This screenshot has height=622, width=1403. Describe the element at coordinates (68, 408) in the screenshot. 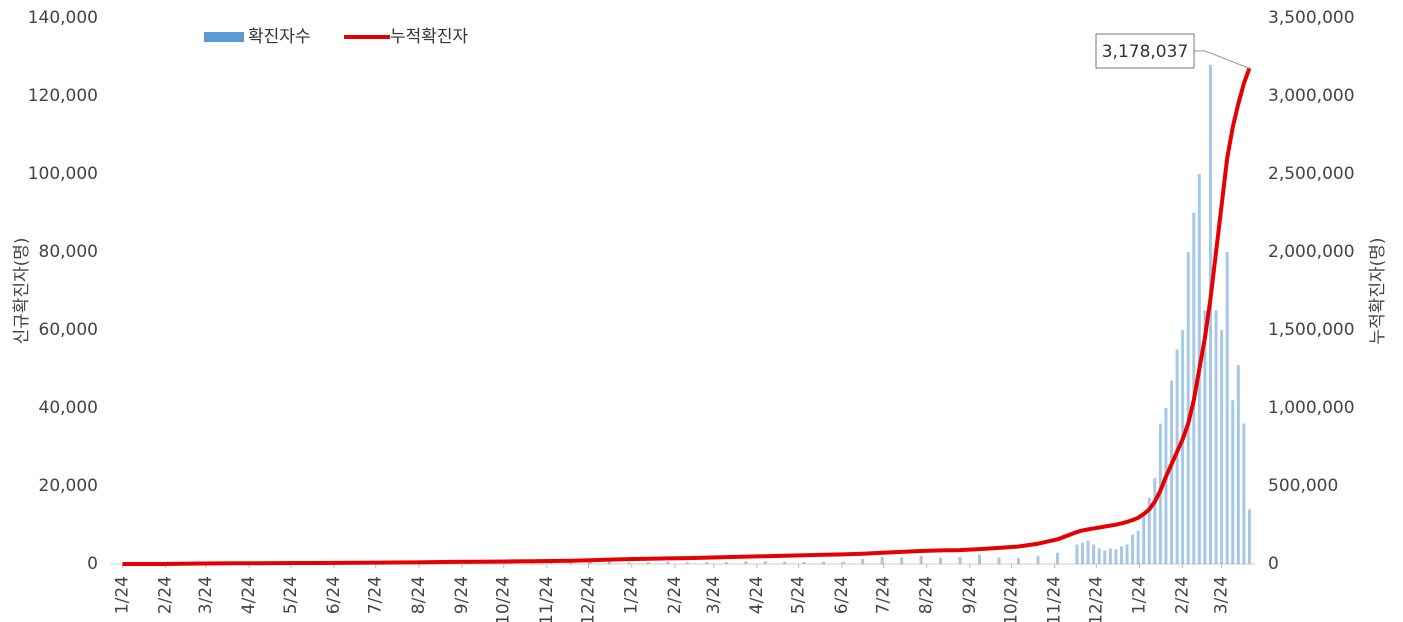

I see `y-tick-label: 40,000` at that location.